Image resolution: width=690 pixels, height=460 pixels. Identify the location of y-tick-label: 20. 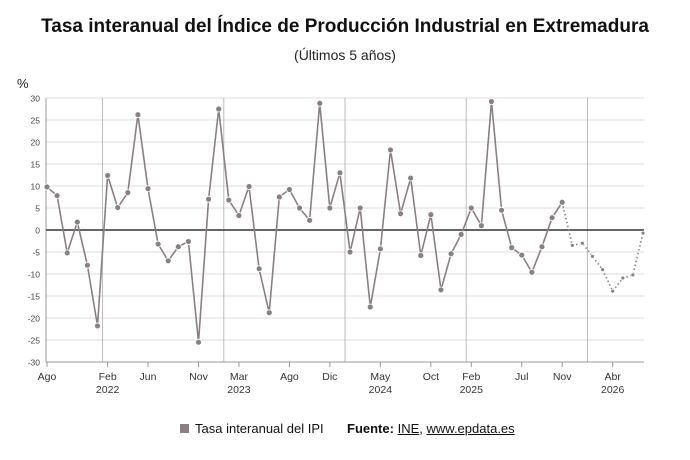
(36, 143).